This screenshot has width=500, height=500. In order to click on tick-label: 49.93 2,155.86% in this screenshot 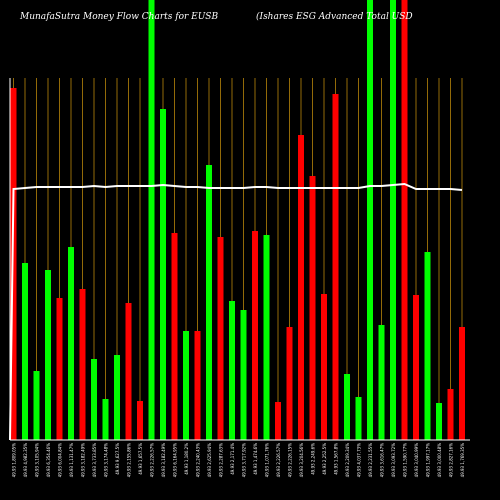, I will do `click(129, 460)`.